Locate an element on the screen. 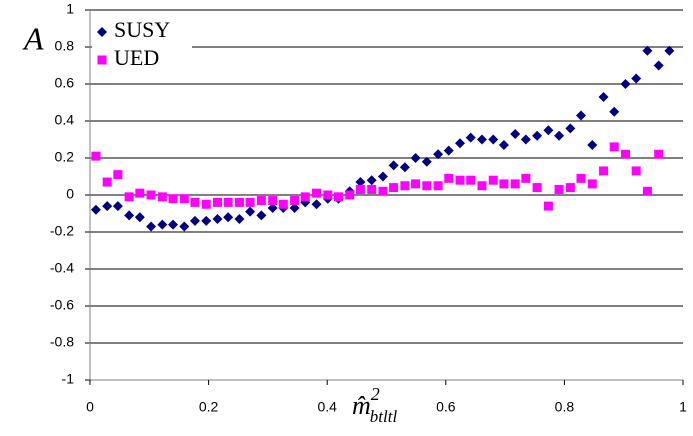 This screenshot has height=436, width=693. x-axis-label: m̂2 btltl is located at coordinates (374, 405).